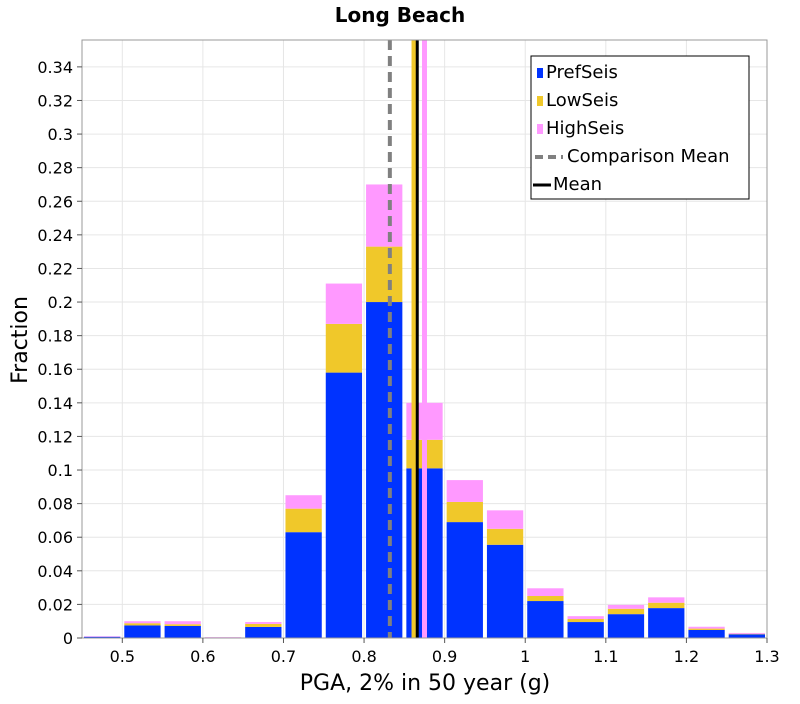  I want to click on y-tick-label: 0.02, so click(55, 604).